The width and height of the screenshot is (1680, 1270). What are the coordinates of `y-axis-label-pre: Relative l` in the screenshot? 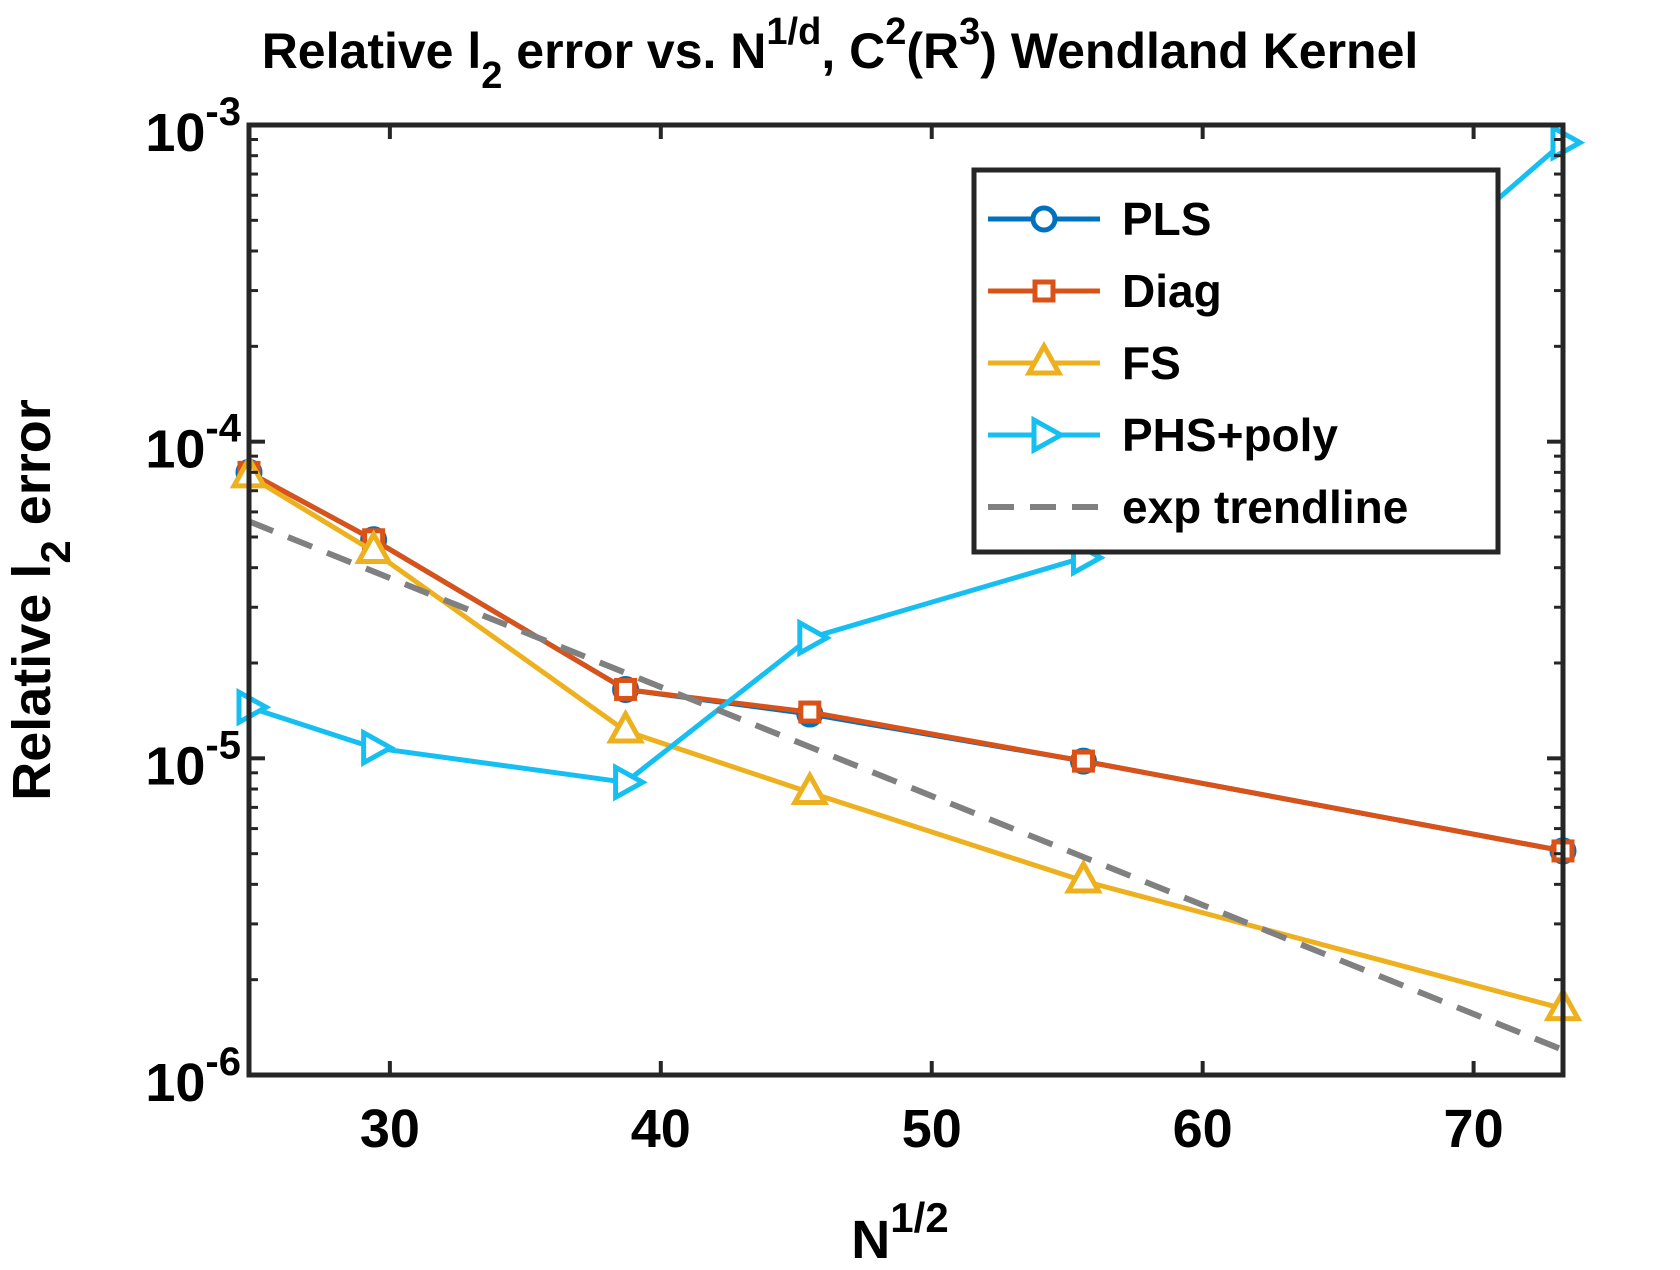 It's located at (32, 682).